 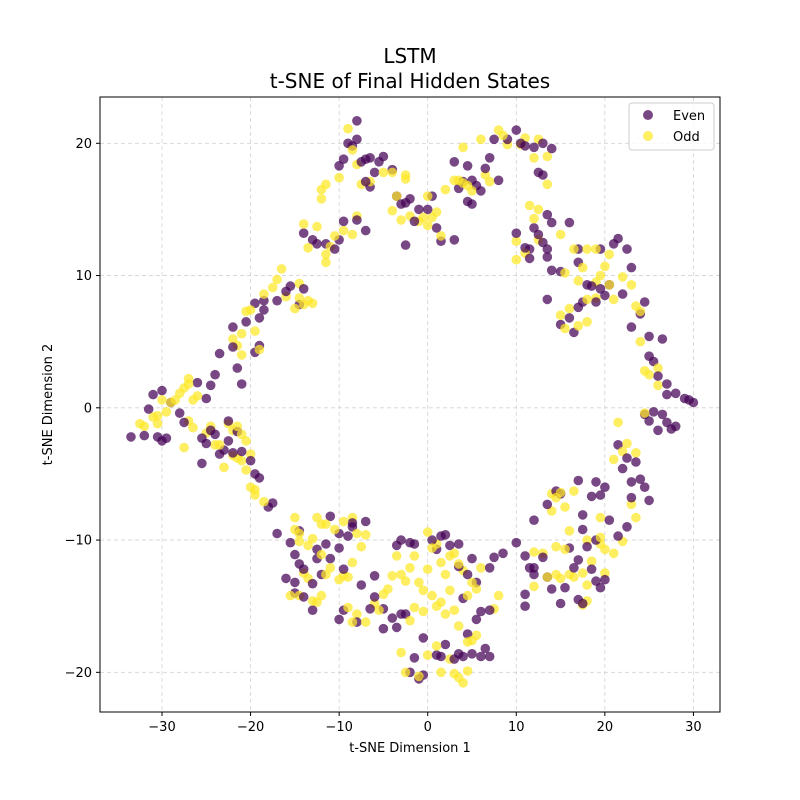 I want to click on y-tick-label: −10, so click(x=78, y=541).